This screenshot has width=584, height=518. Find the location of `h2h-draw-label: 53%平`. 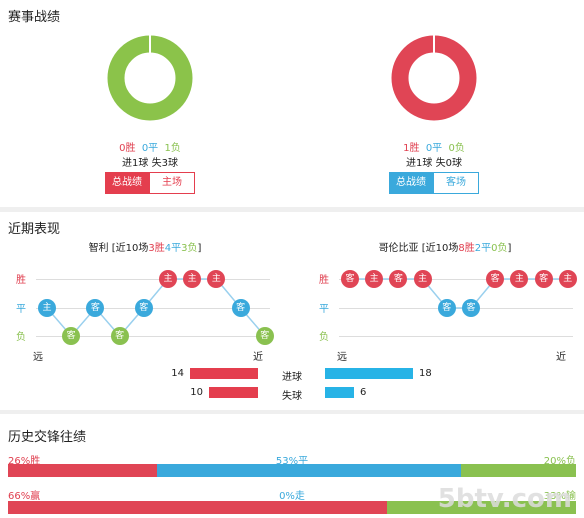

h2h-draw-label: 53%平 is located at coordinates (292, 461).